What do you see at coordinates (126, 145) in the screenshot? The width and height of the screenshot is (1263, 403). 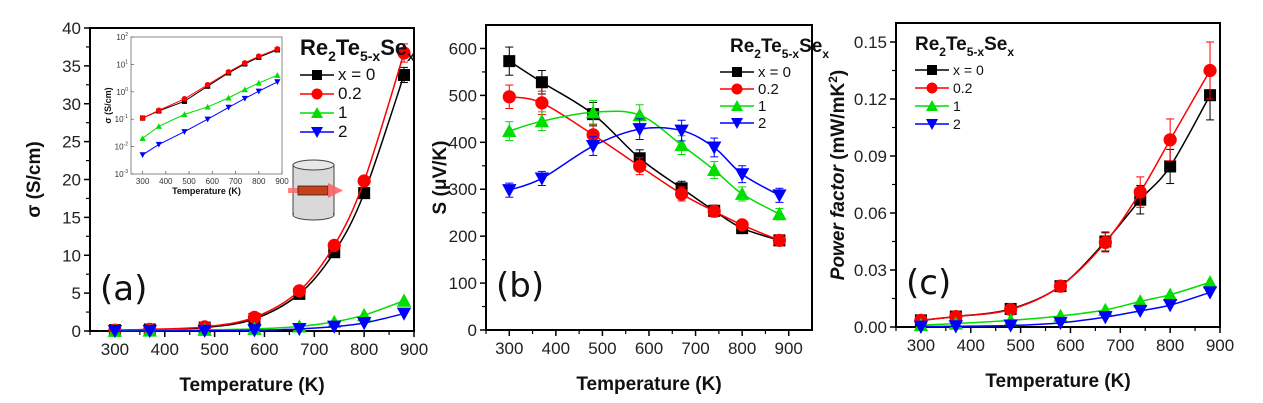 I see `inset-y-tick-exp: -2` at bounding box center [126, 145].